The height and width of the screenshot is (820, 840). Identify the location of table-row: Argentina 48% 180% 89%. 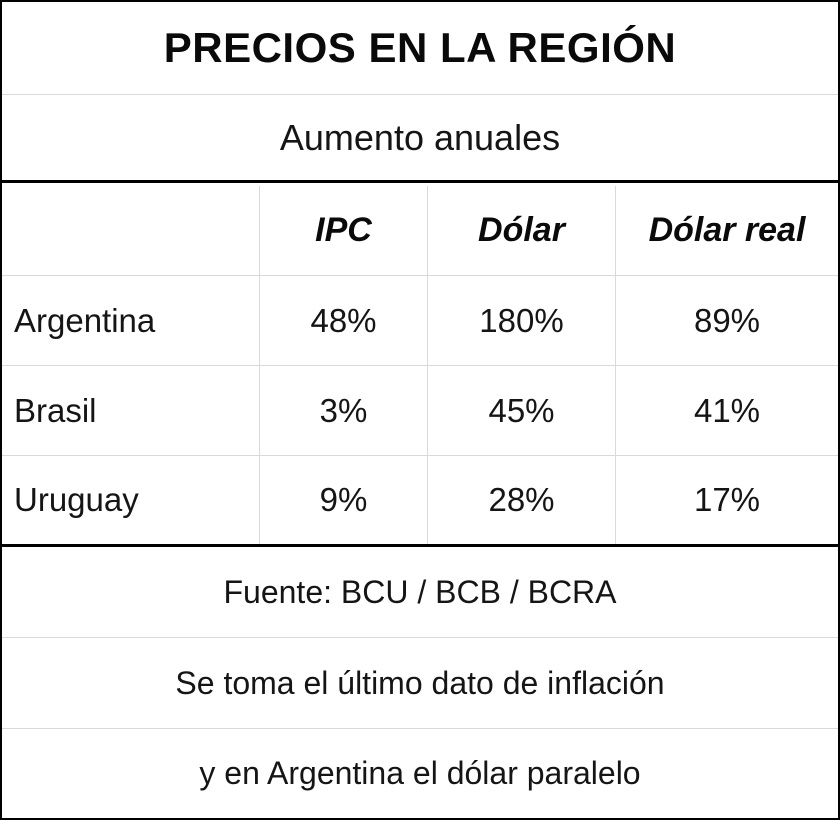
(420, 321).